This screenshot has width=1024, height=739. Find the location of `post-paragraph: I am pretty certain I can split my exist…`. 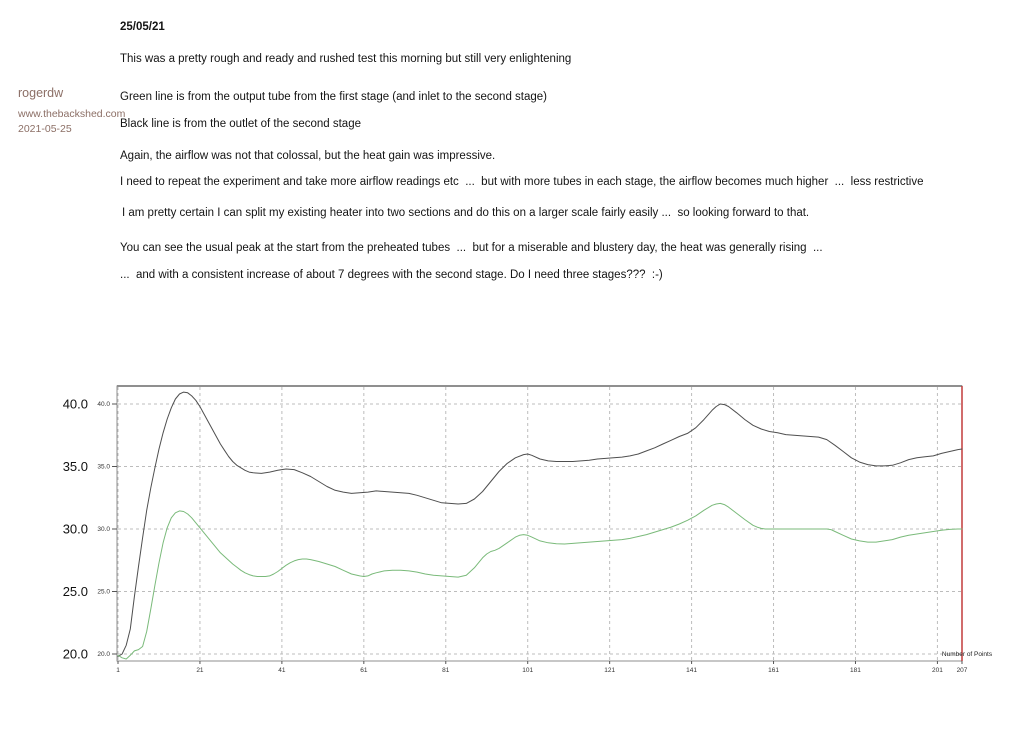

post-paragraph: I am pretty certain I can split my exist… is located at coordinates (466, 213).